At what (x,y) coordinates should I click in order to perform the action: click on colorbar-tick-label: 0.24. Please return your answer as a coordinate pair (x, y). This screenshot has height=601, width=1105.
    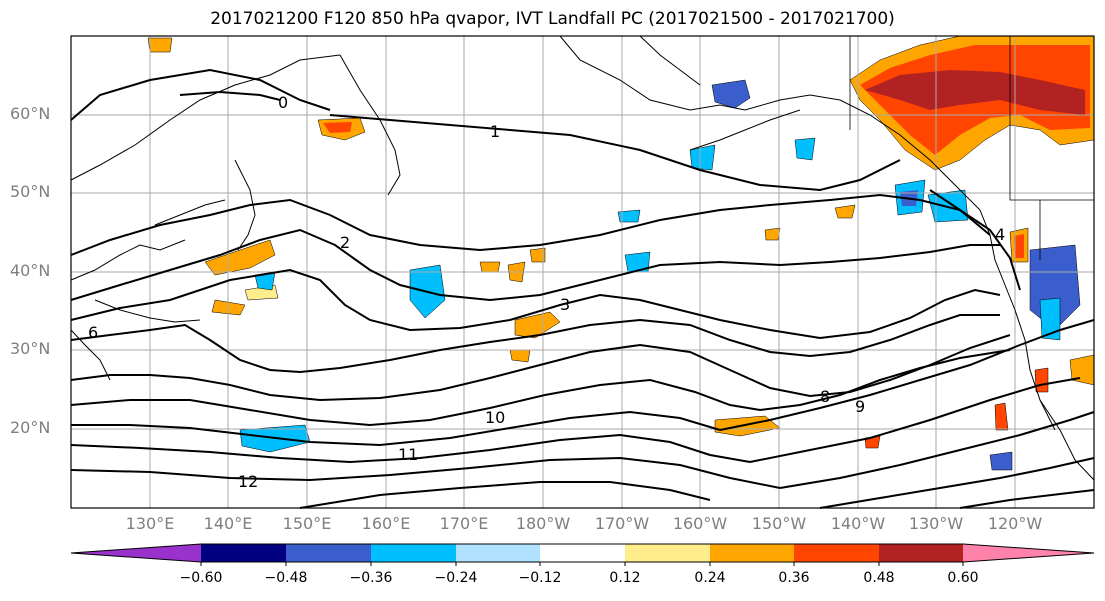
    Looking at the image, I should click on (710, 578).